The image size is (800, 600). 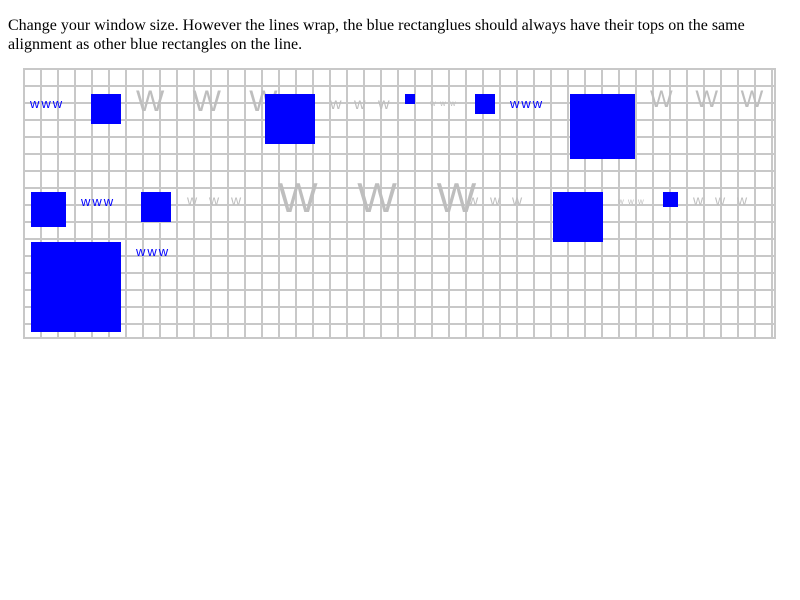 I want to click on line1-text-large-gray-2: W W W, so click(x=711, y=99).